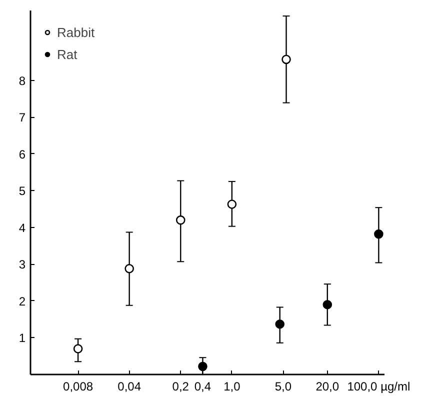 The height and width of the screenshot is (404, 429). Describe the element at coordinates (181, 387) in the screenshot. I see `x-tick-label: 0,2` at that location.